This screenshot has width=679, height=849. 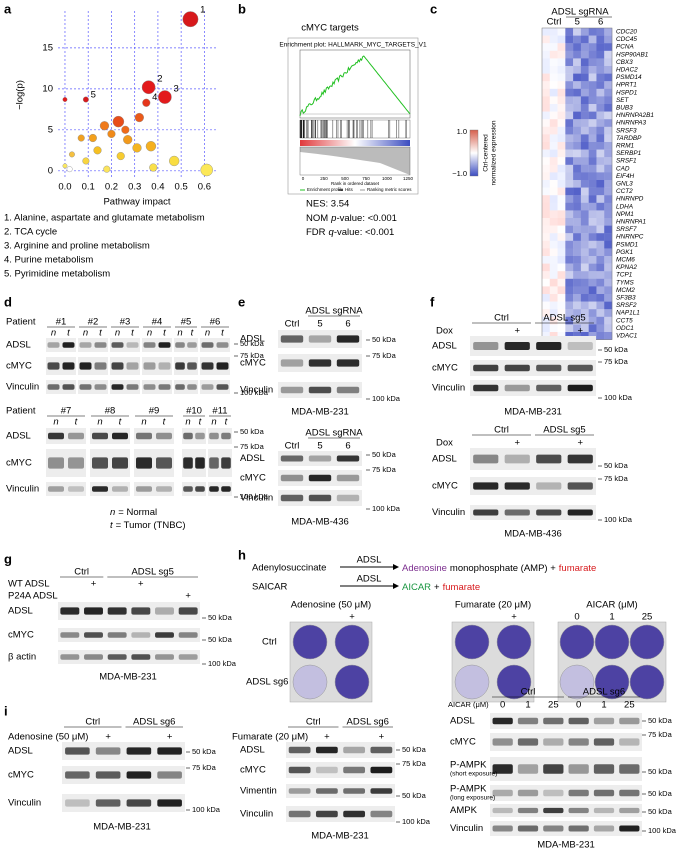 What do you see at coordinates (611, 617) in the screenshot?
I see `dose-label: 1` at bounding box center [611, 617].